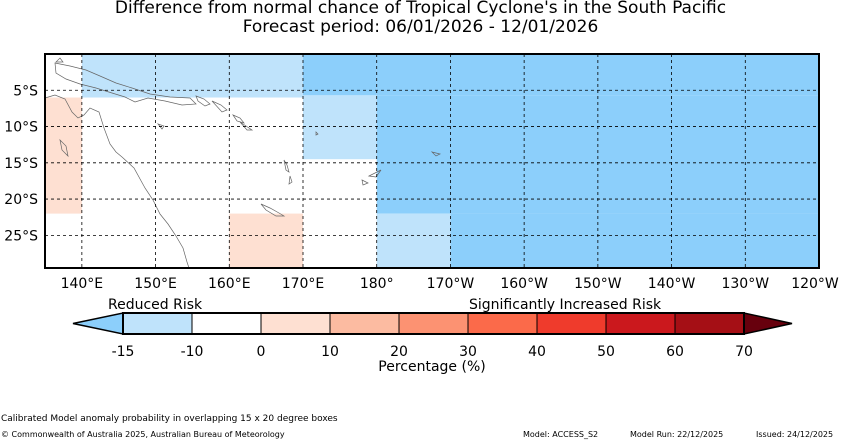 This screenshot has height=440, width=841. What do you see at coordinates (399, 352) in the screenshot?
I see `colorbar-tick-label: 20` at bounding box center [399, 352].